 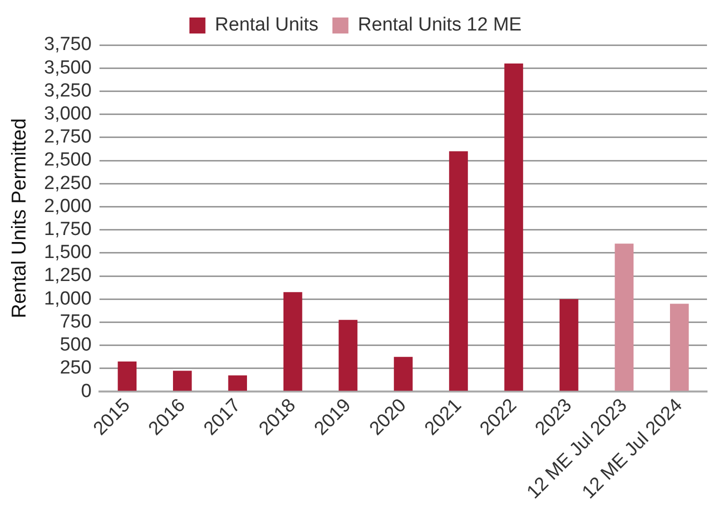 I want to click on y-tick-label: 1,250, so click(x=68, y=275).